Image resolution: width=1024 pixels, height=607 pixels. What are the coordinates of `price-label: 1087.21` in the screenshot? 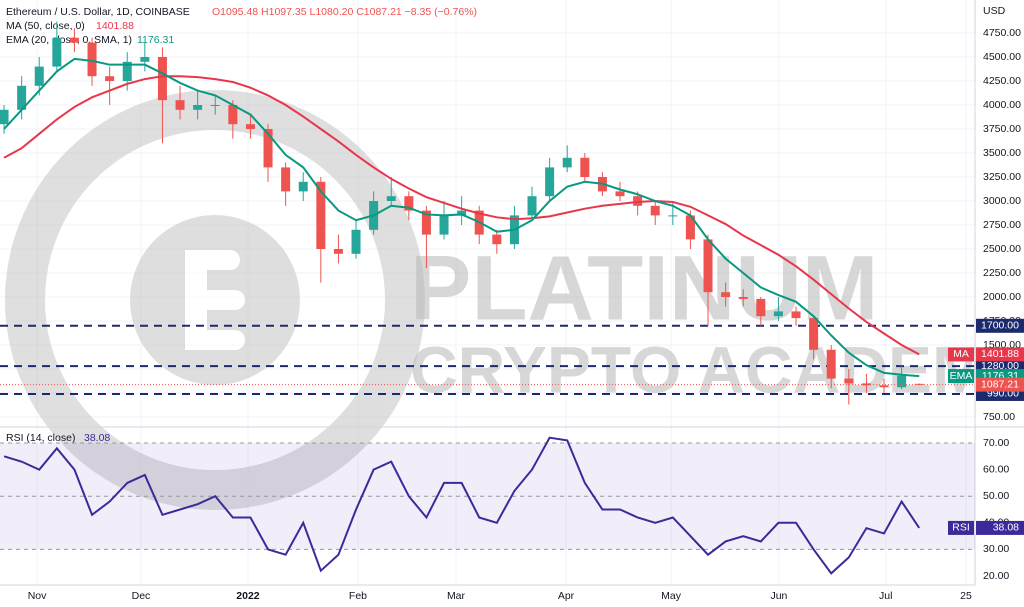 It's located at (1000, 384).